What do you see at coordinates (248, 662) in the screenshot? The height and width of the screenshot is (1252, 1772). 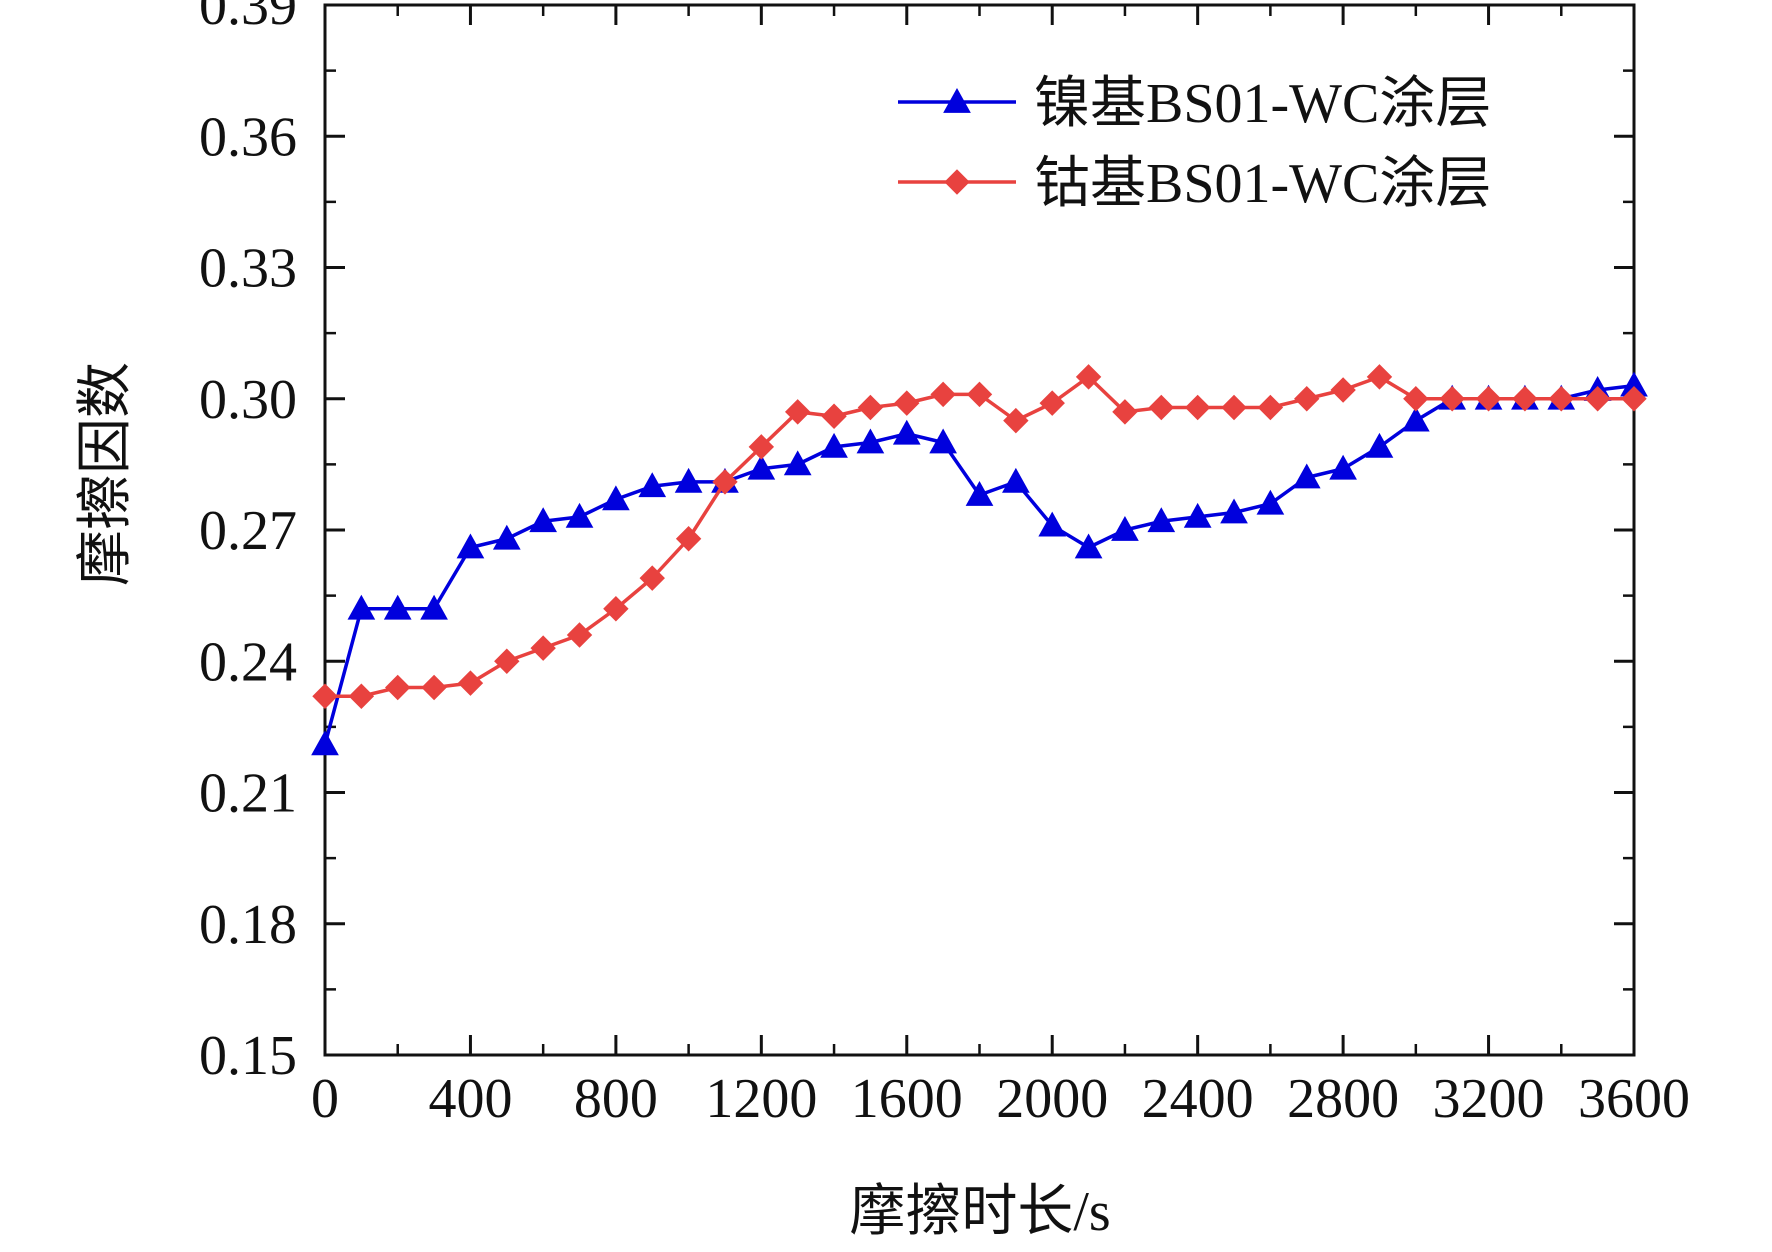 I see `y-tick-label: 0.24` at bounding box center [248, 662].